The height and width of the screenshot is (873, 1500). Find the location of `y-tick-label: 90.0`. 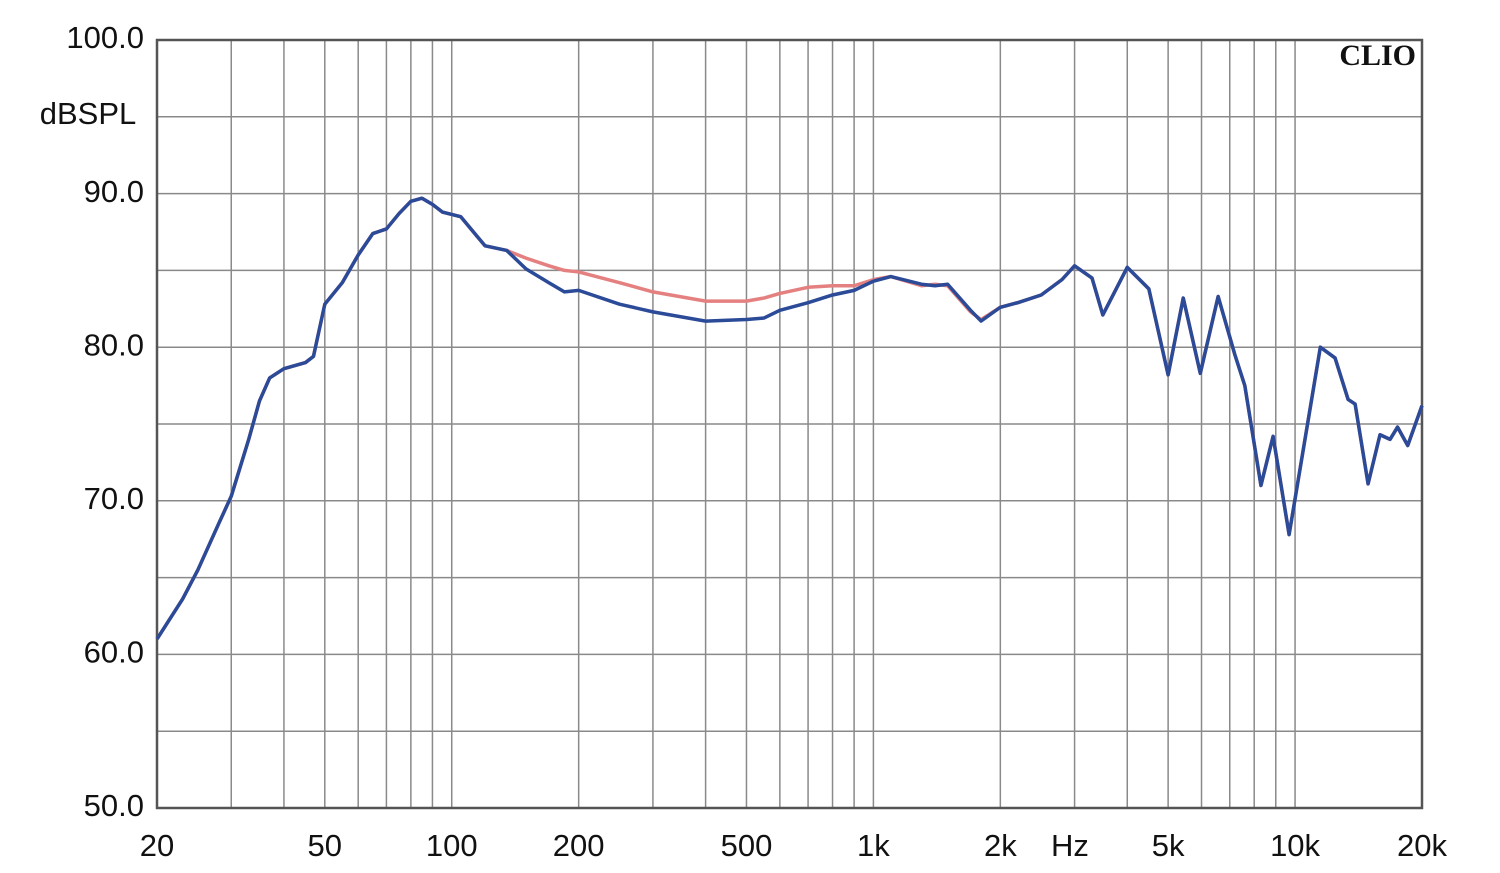

y-tick-label: 90.0 is located at coordinates (114, 191).